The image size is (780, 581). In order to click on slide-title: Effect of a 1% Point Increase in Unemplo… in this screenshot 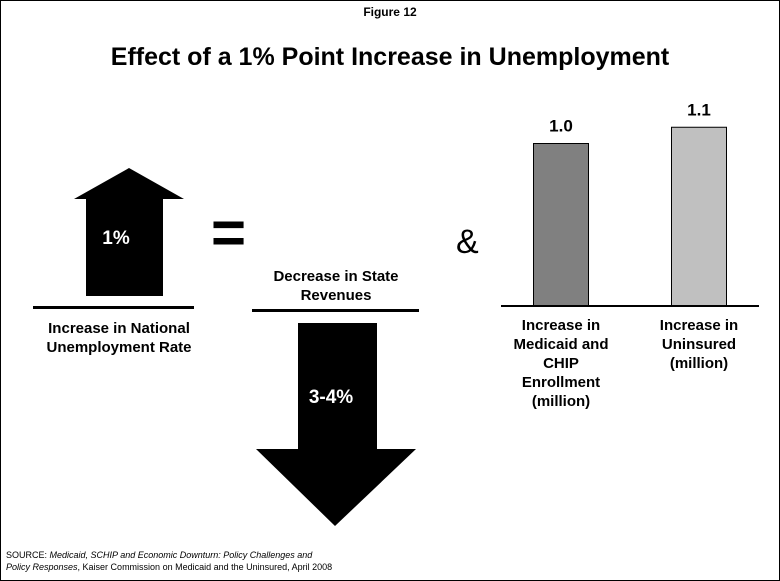, I will do `click(390, 57)`.